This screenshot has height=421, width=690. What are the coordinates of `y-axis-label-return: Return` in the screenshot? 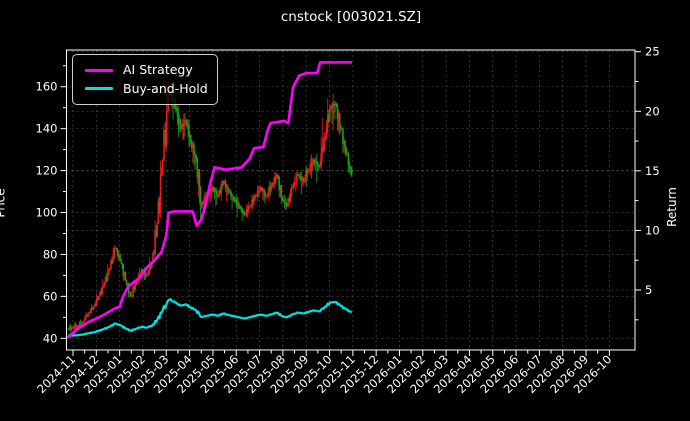 It's located at (671, 207).